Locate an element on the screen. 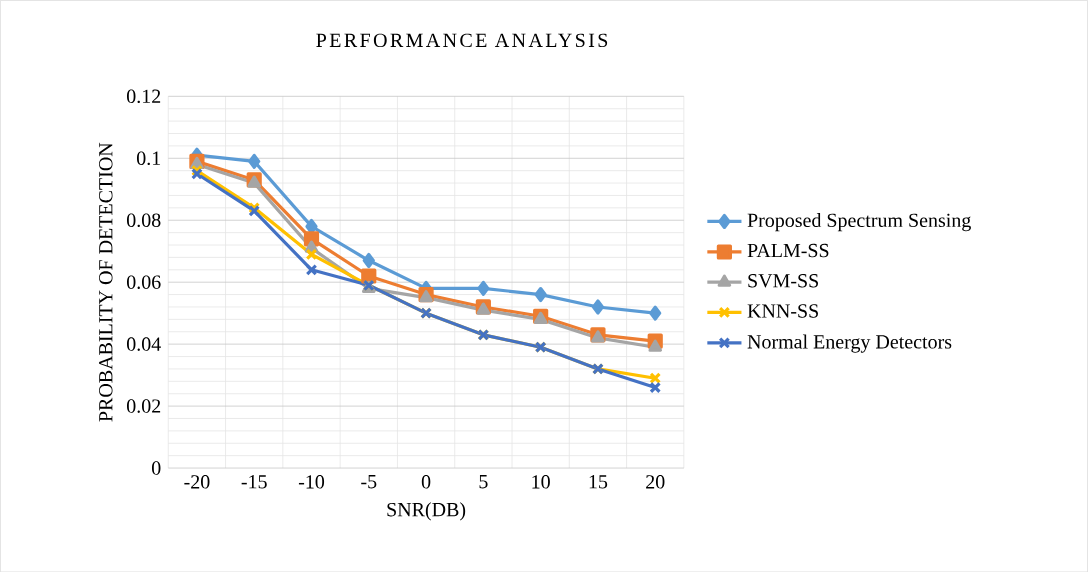 The height and width of the screenshot is (572, 1088). x-tick-label: 20 is located at coordinates (655, 481).